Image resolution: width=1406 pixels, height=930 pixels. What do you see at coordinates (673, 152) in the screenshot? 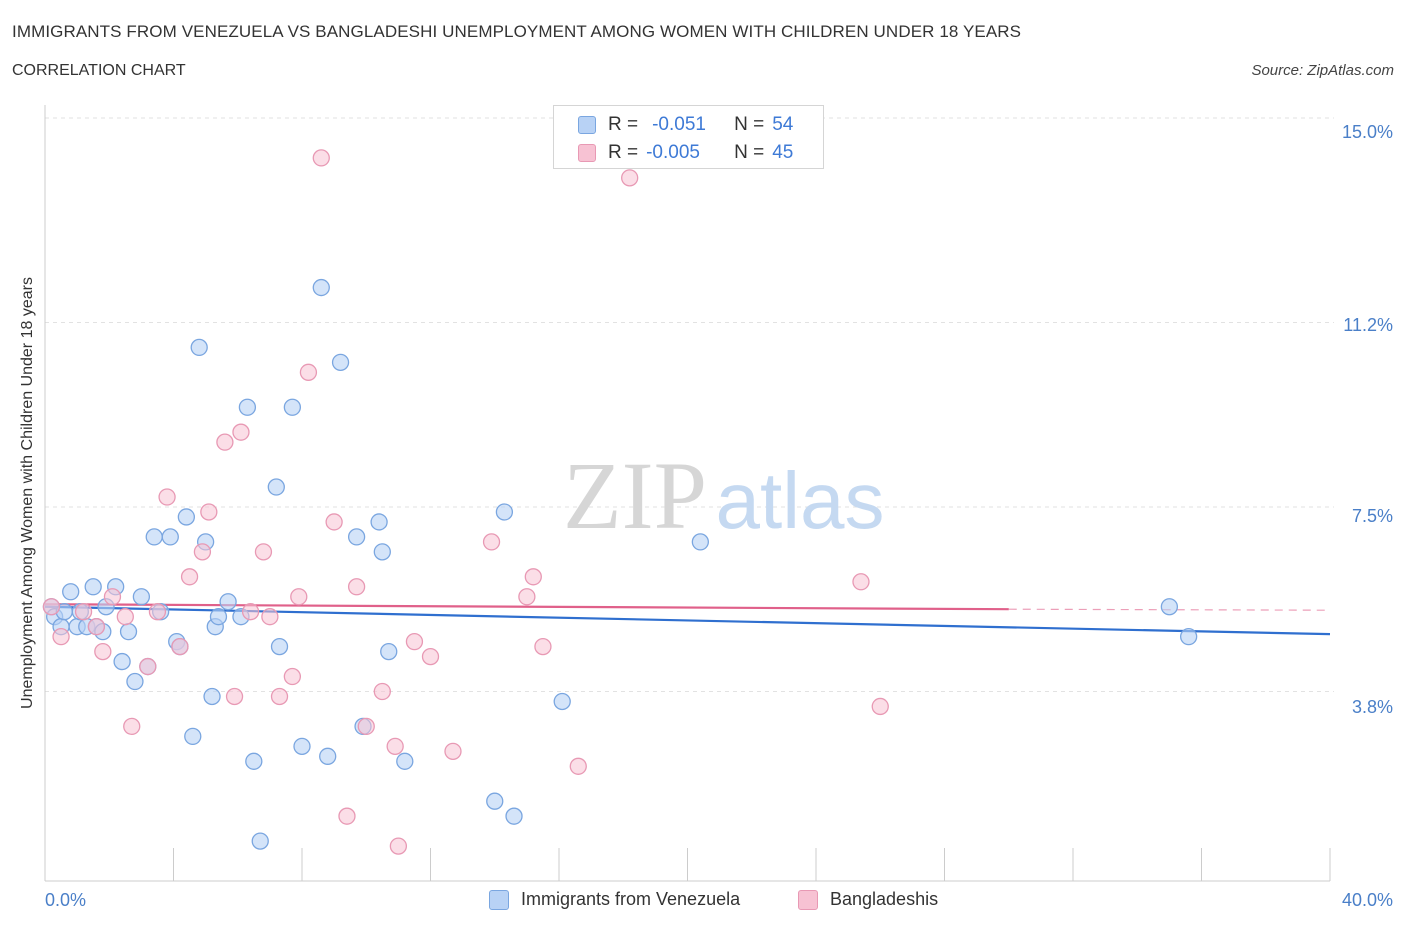
I see `legend-r-value: -0.005` at bounding box center [673, 152].